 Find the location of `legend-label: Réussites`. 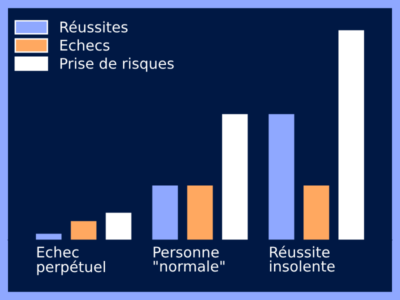

legend-label: Réussites is located at coordinates (94, 26).